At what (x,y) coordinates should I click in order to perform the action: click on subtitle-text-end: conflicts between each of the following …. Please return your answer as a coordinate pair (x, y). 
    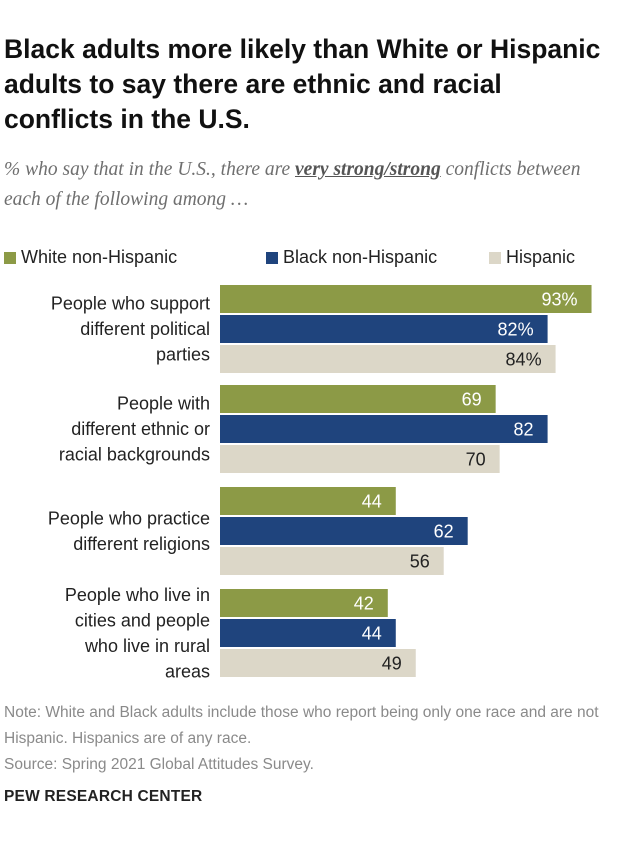
    Looking at the image, I should click on (292, 184).